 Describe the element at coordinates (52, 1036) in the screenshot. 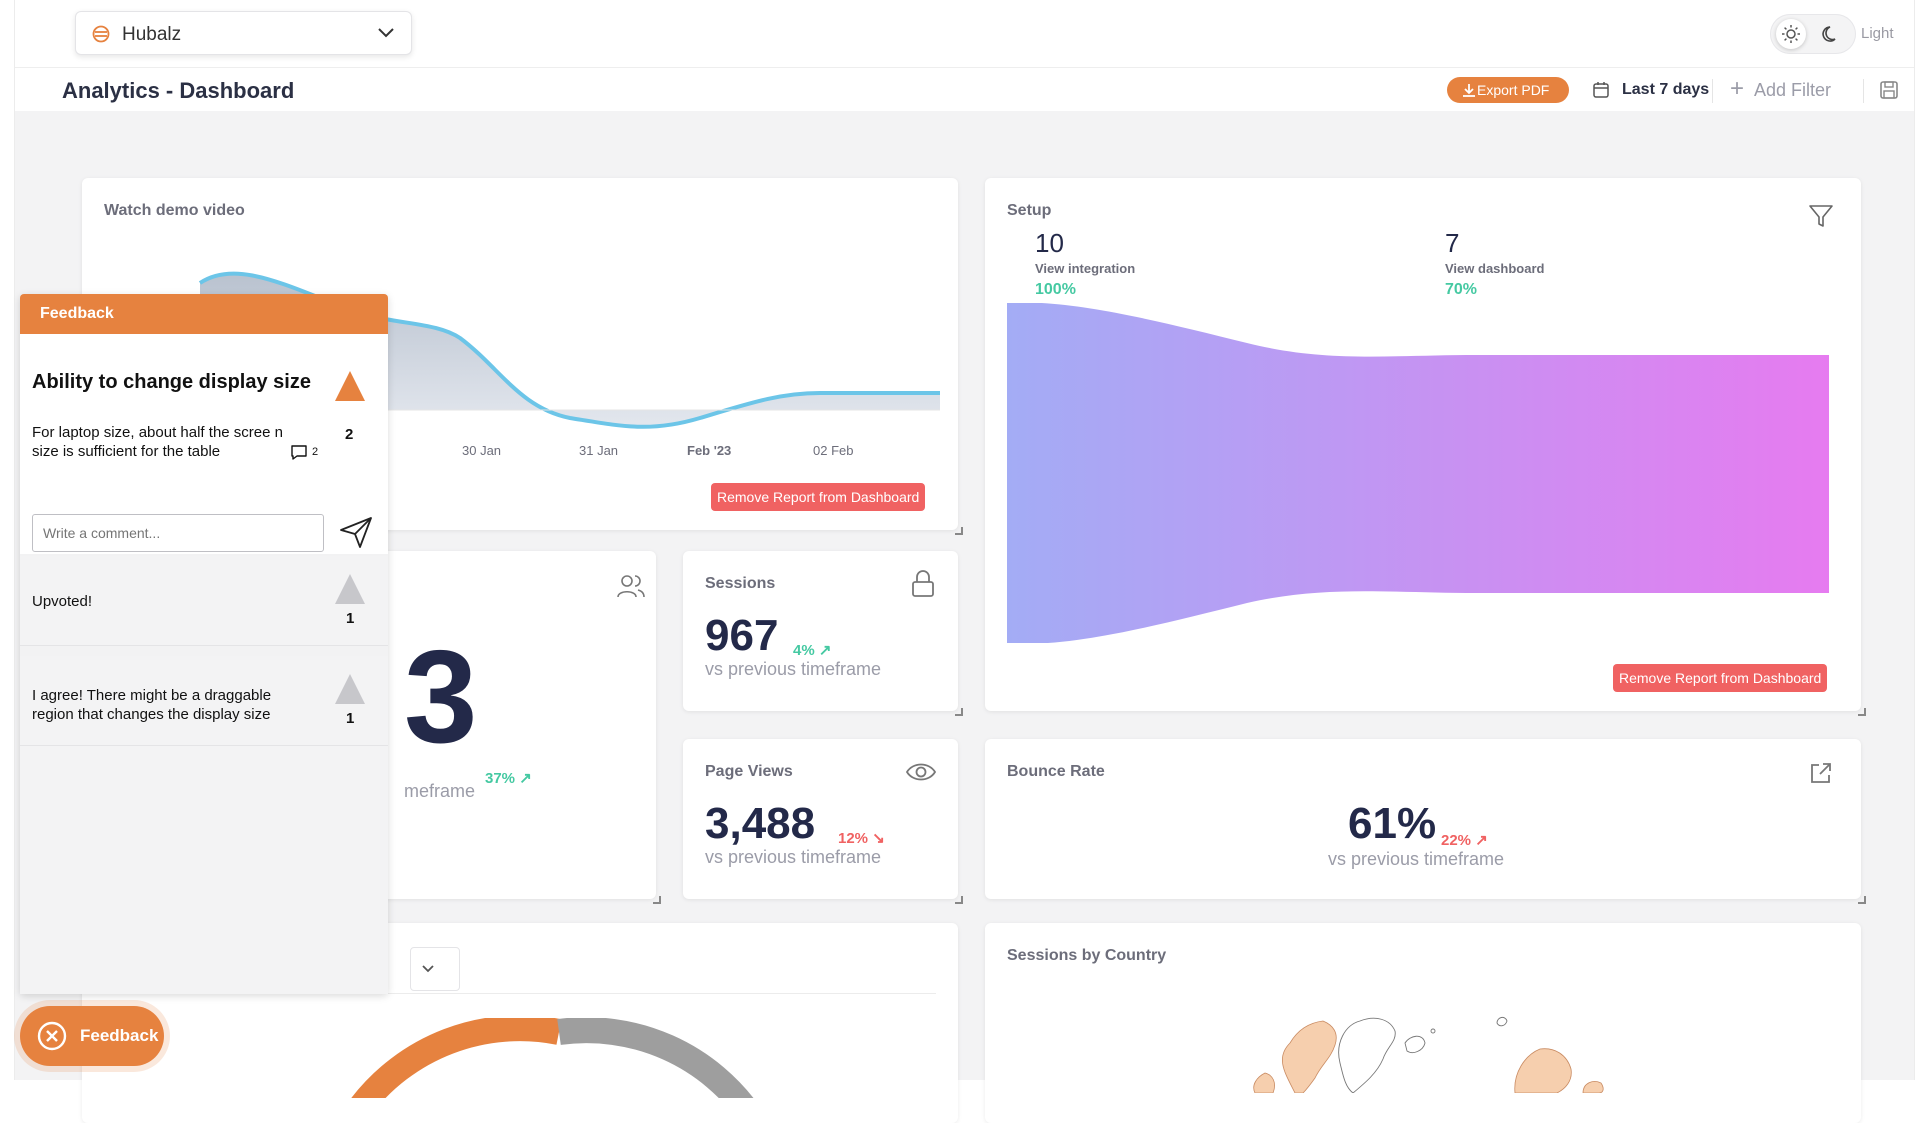

I see `close-circle-icon` at that location.